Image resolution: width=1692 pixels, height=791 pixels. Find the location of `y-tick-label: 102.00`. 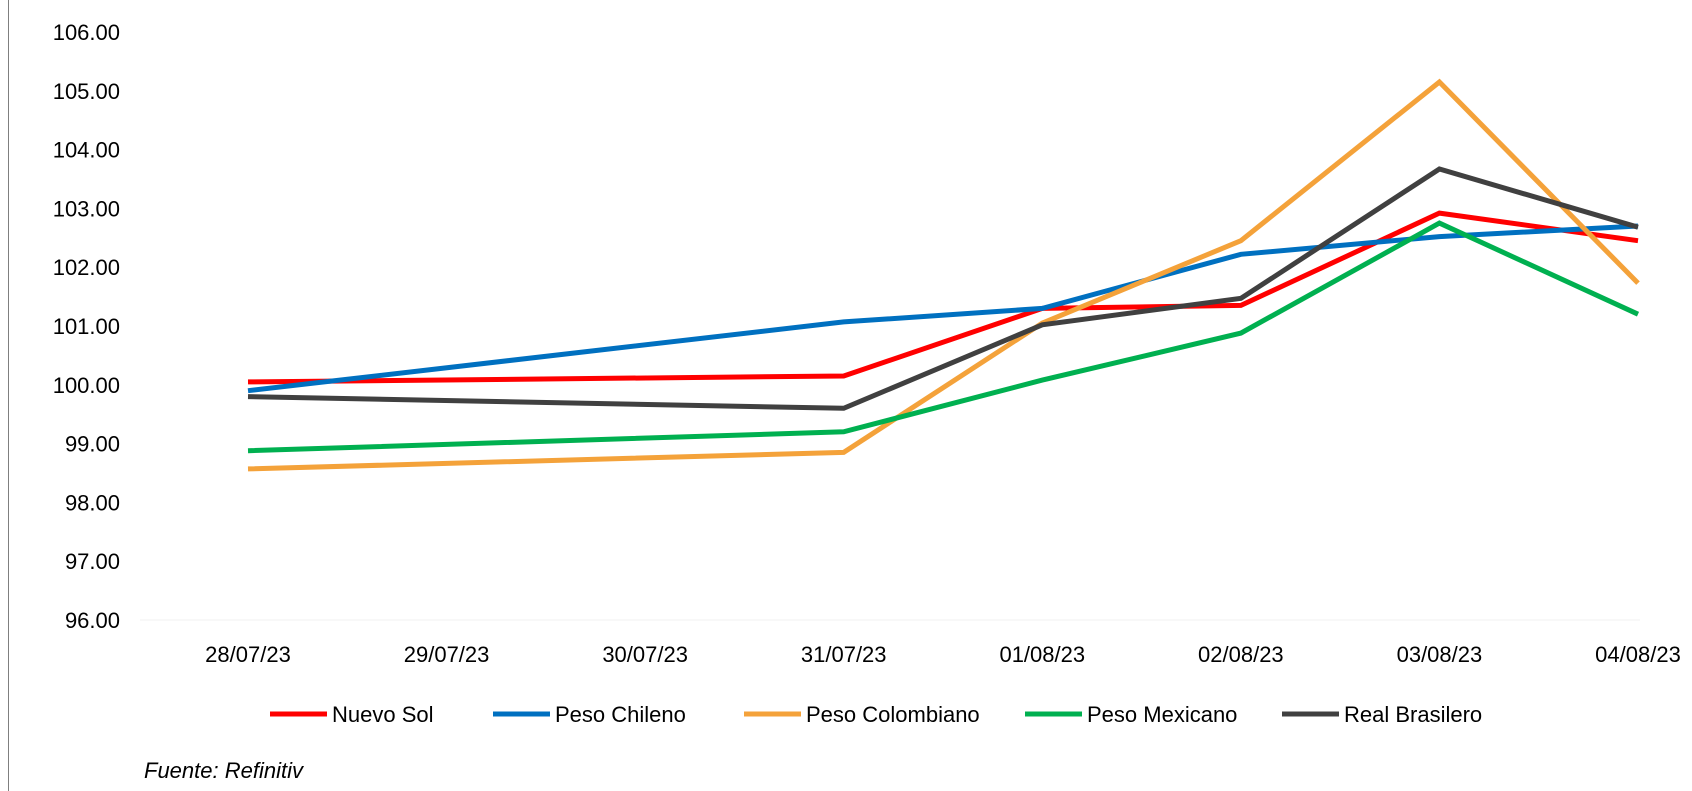

y-tick-label: 102.00 is located at coordinates (86, 267).